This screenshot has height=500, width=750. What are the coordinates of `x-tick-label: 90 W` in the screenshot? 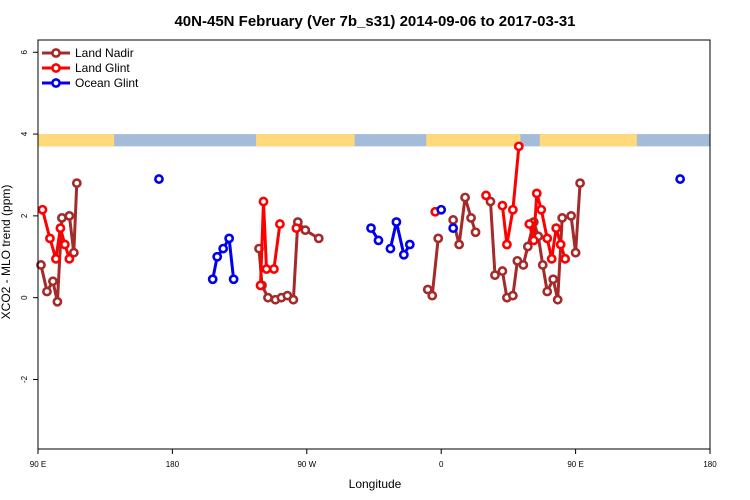 It's located at (306, 464).